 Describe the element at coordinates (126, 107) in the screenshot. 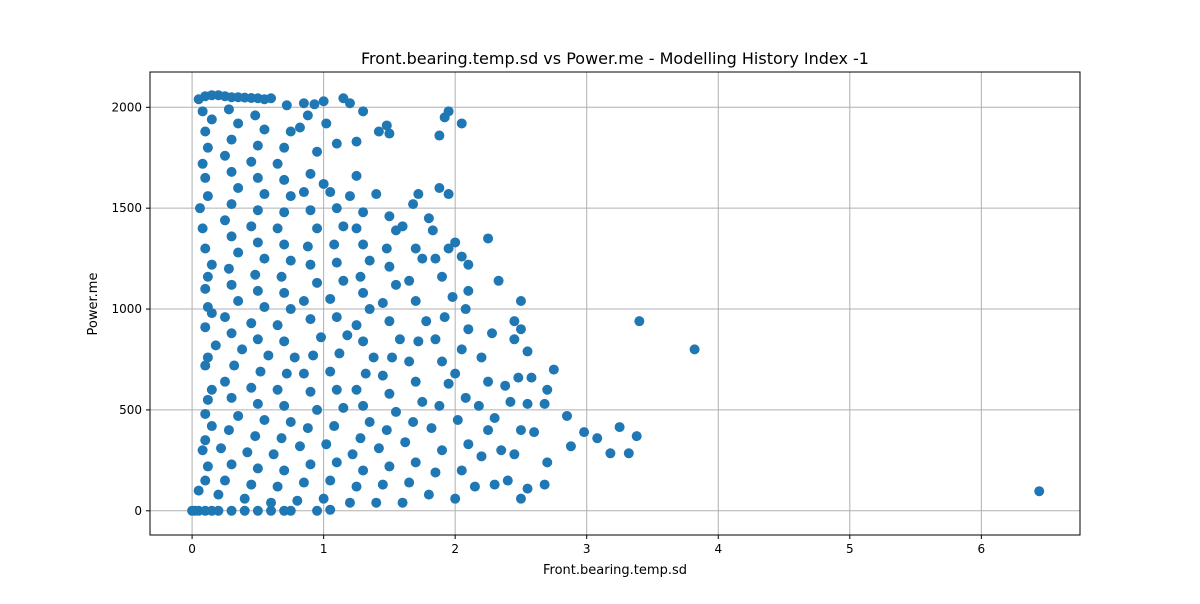

I see `y-tick-label: 2000` at that location.